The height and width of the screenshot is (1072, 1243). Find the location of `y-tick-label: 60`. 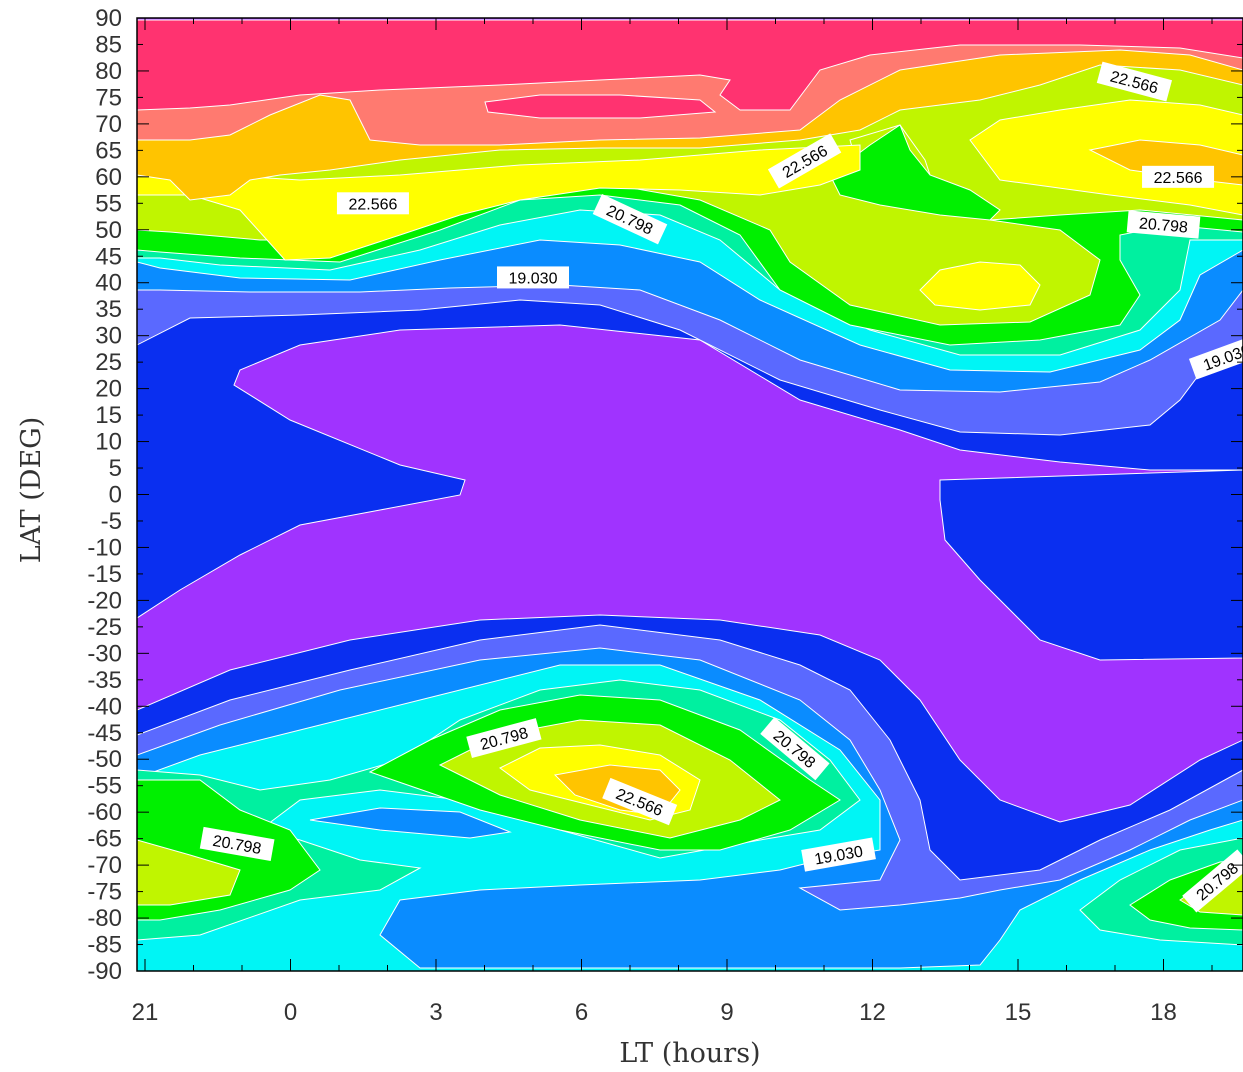

y-tick-label: 60 is located at coordinates (108, 177).